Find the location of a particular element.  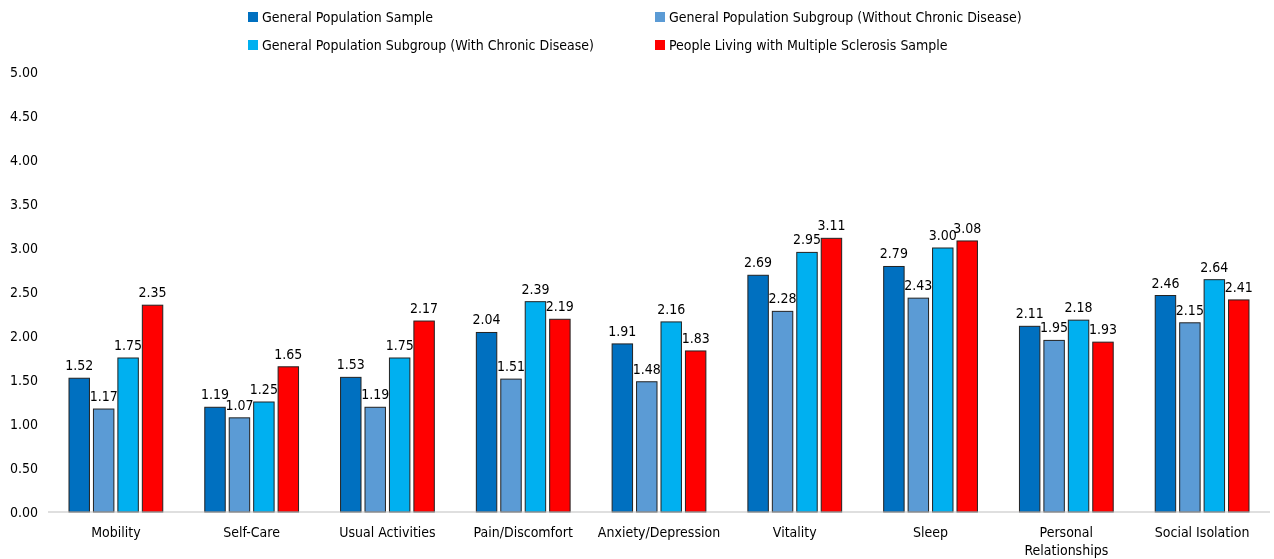

x-tick-label: Sleep is located at coordinates (931, 532).